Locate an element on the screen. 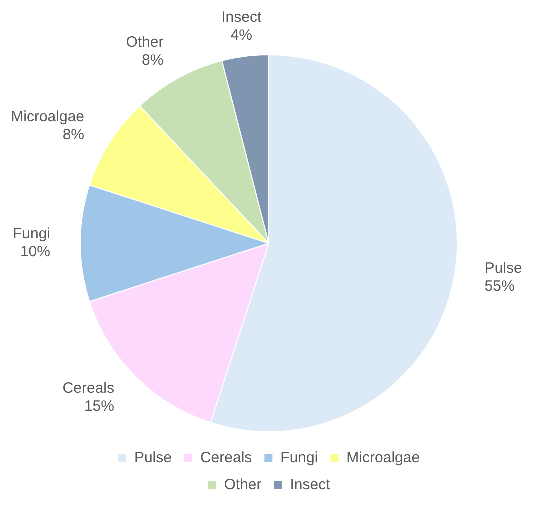 Image resolution: width=538 pixels, height=513 pixels. legend-label: Other is located at coordinates (243, 485).